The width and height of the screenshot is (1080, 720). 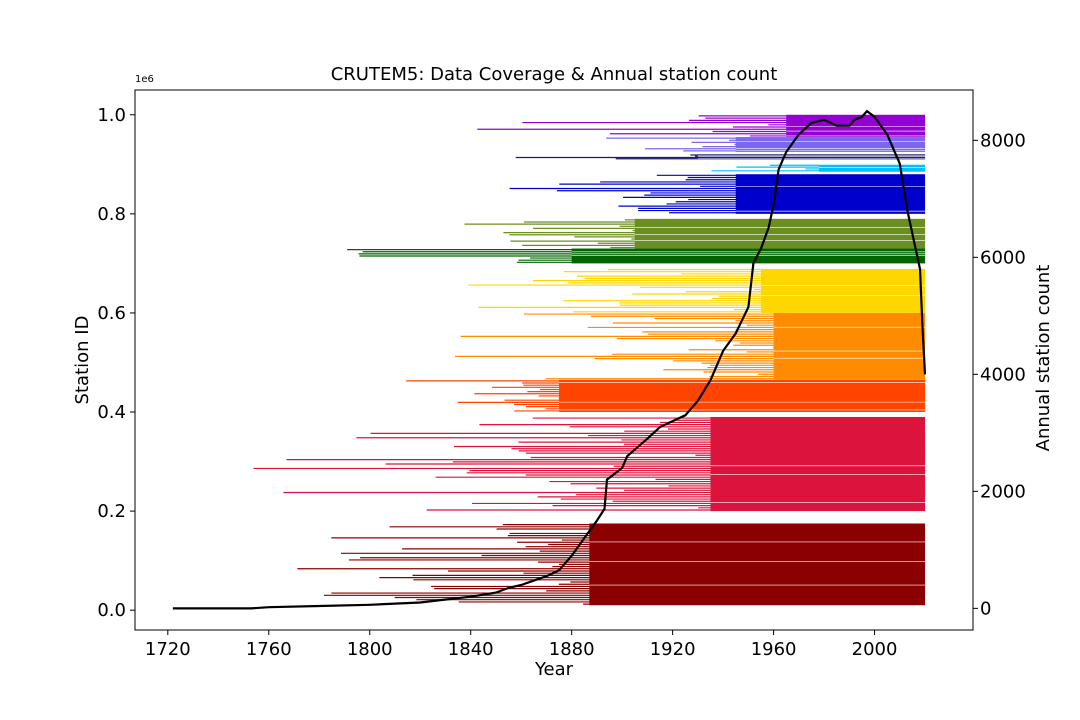 I want to click on x-axis-label: Year, so click(x=554, y=669).